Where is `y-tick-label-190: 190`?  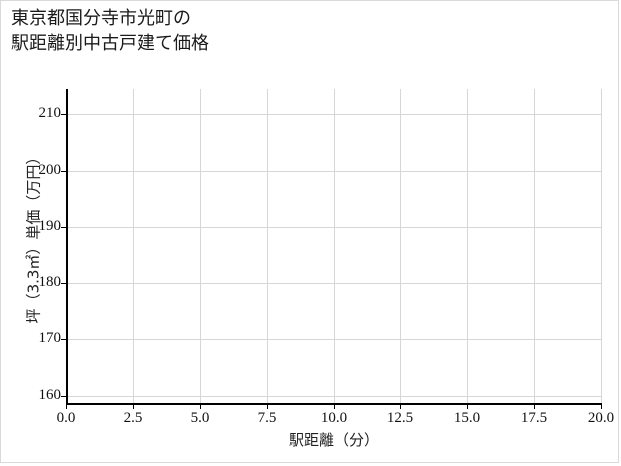
y-tick-label-190: 190 is located at coordinates (50, 226).